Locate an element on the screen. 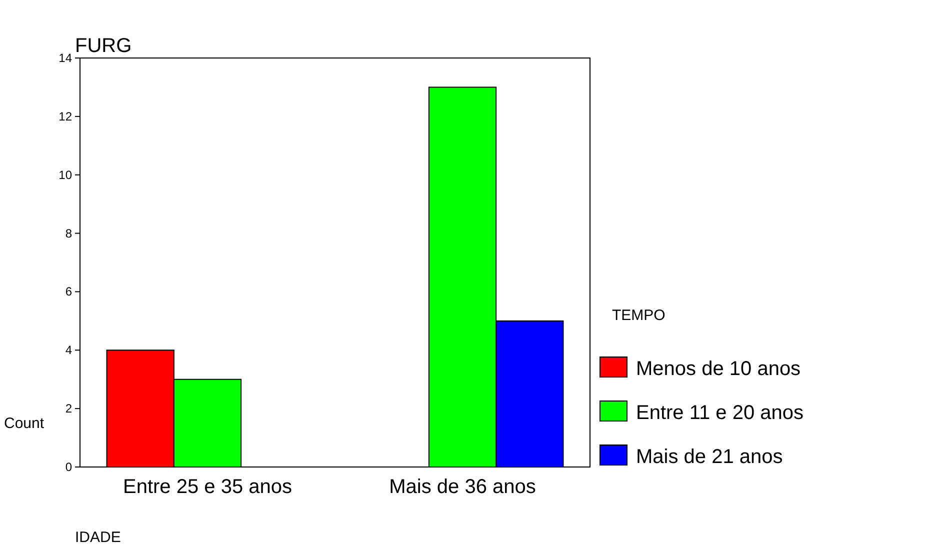 This screenshot has height=551, width=926. legend-label: Entre 11 e 20 anos is located at coordinates (720, 413).